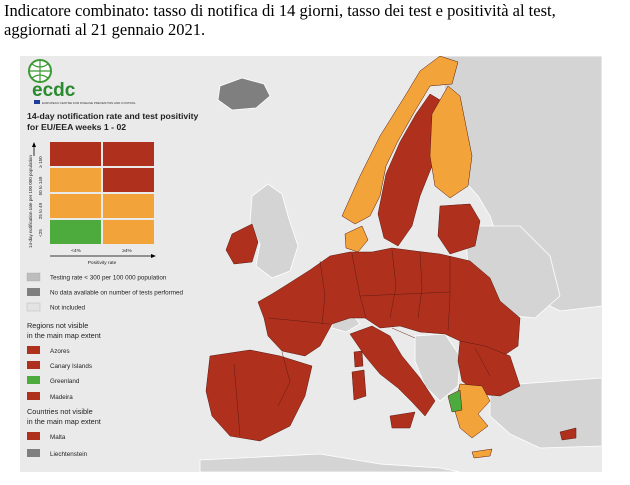  Describe the element at coordinates (102, 263) in the screenshot. I see `matrix-x-axis-label: Positivity rate` at that location.